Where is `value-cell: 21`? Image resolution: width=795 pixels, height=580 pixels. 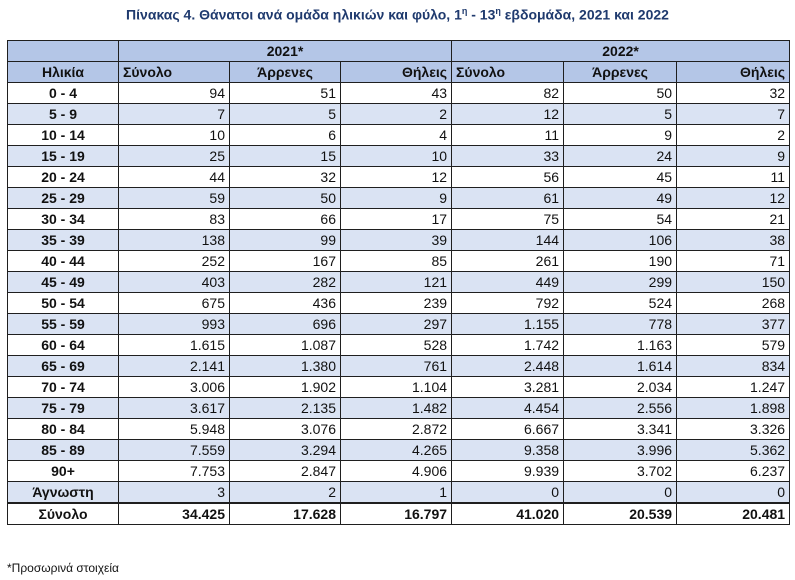
value-cell: 21 is located at coordinates (733, 219).